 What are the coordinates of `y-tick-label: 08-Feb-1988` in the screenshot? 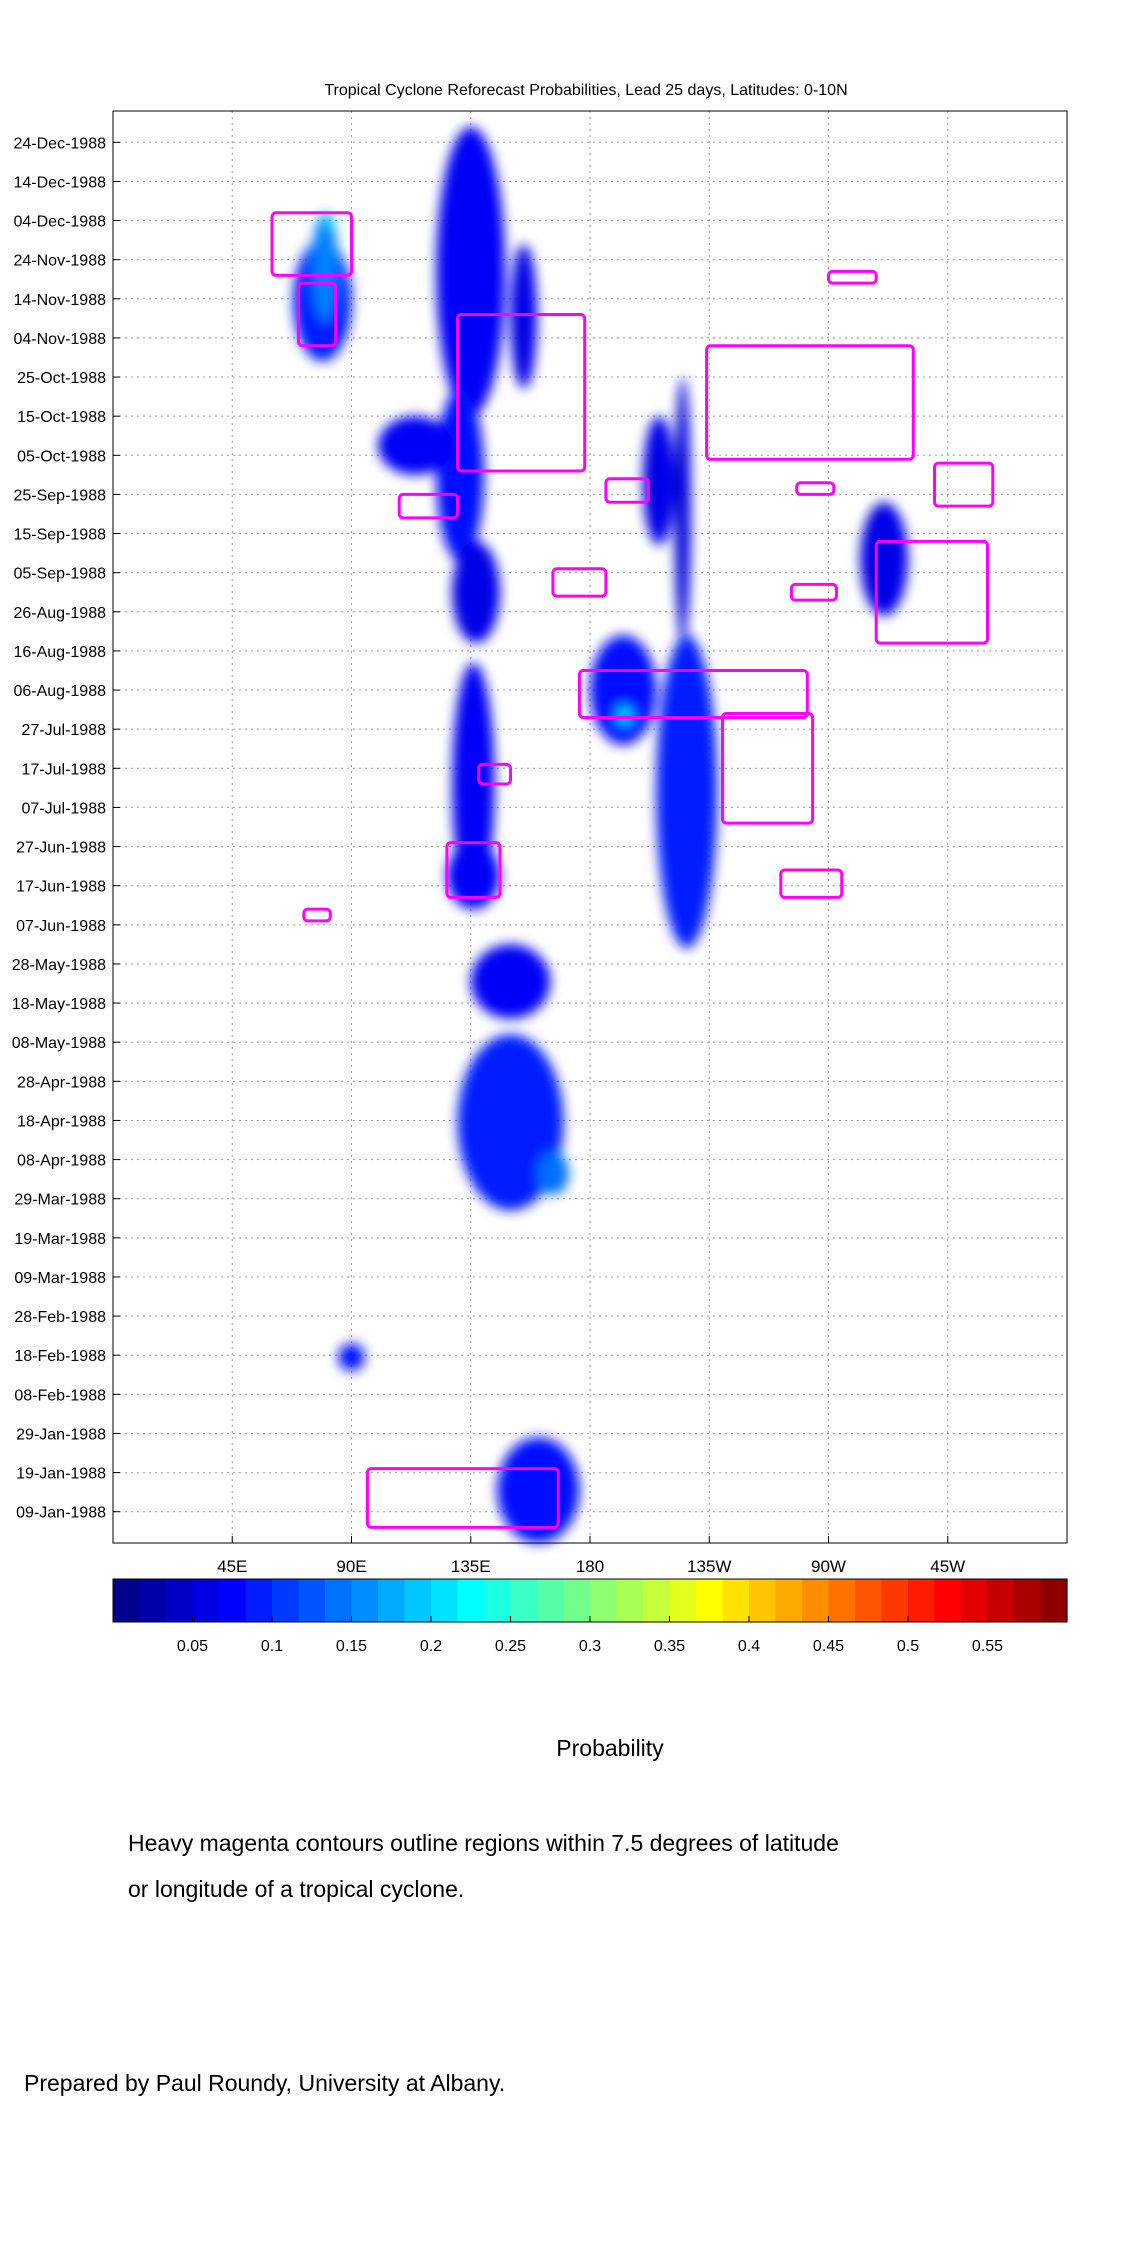 It's located at (60, 1395).